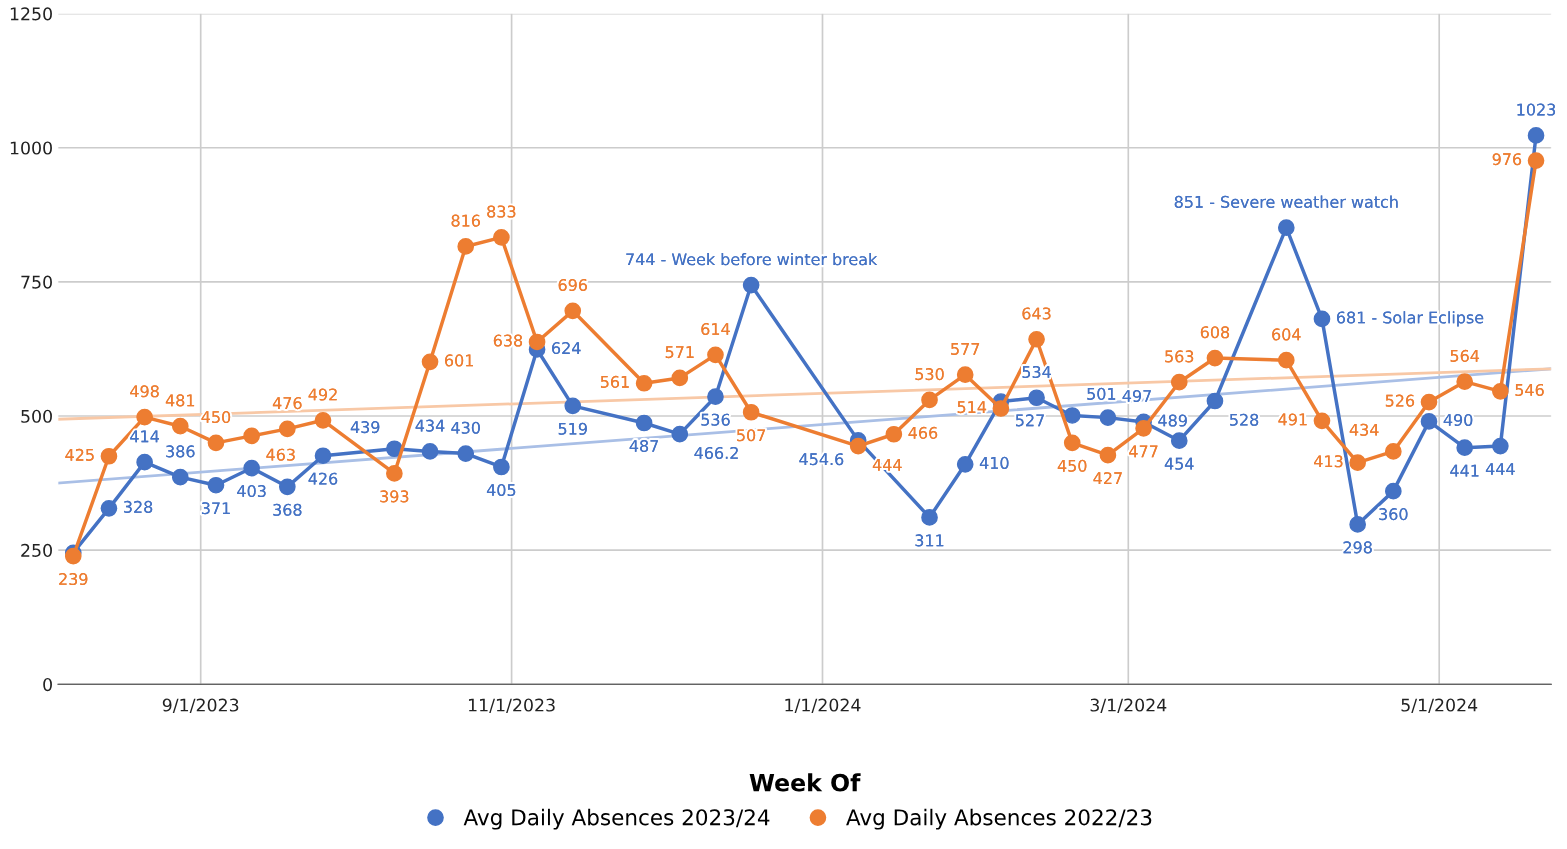  I want to click on data-label: 624, so click(566, 348).